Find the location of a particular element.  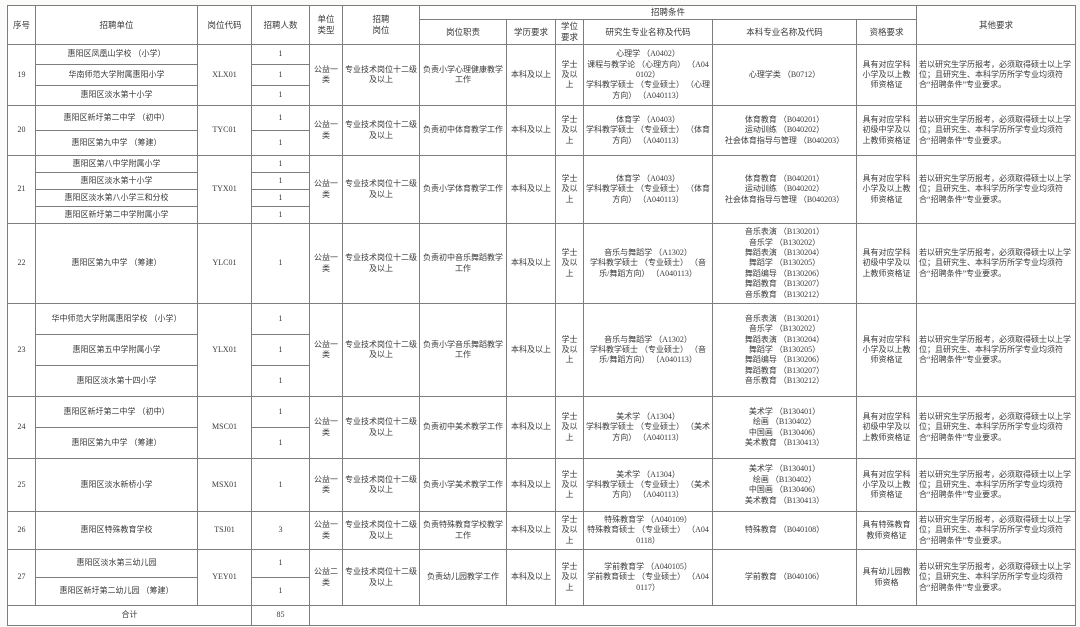

cell-duty: 负责特殊教育学校教学工作 is located at coordinates (463, 531).